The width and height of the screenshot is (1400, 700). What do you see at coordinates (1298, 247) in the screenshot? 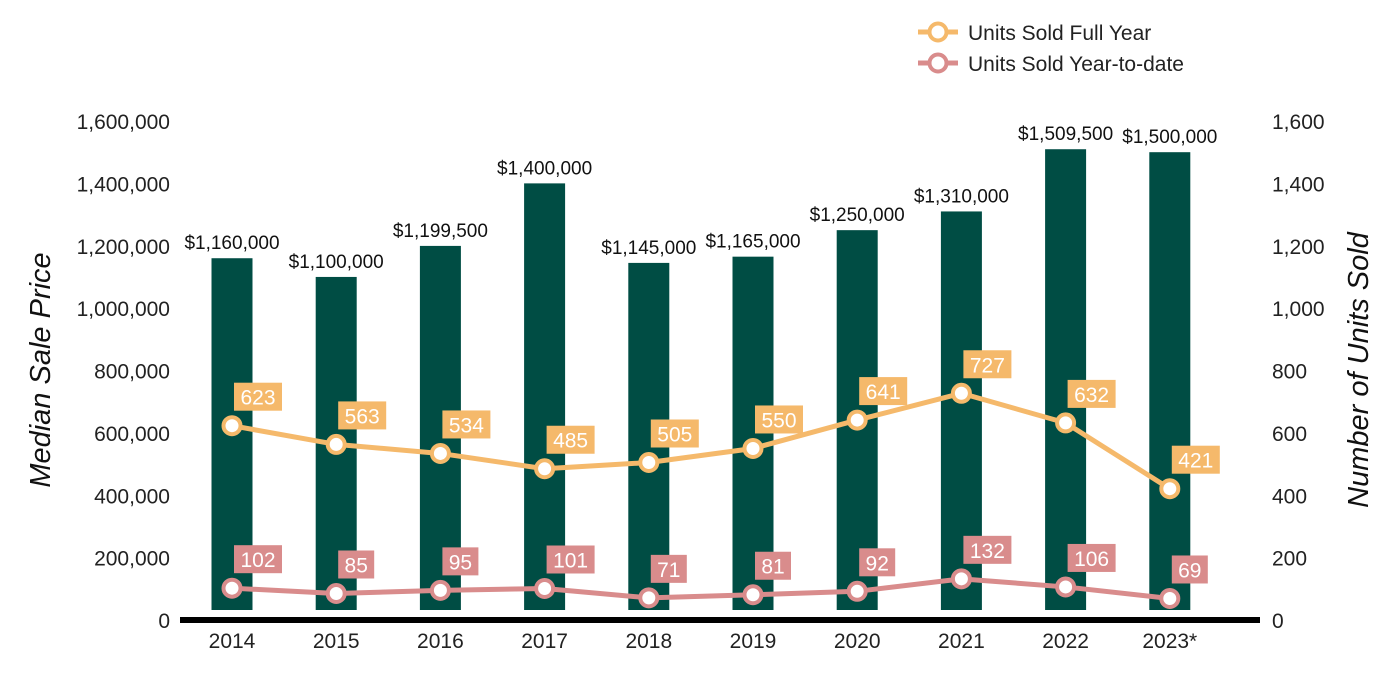
I see `y2-tick-label: 1,200` at bounding box center [1298, 247].